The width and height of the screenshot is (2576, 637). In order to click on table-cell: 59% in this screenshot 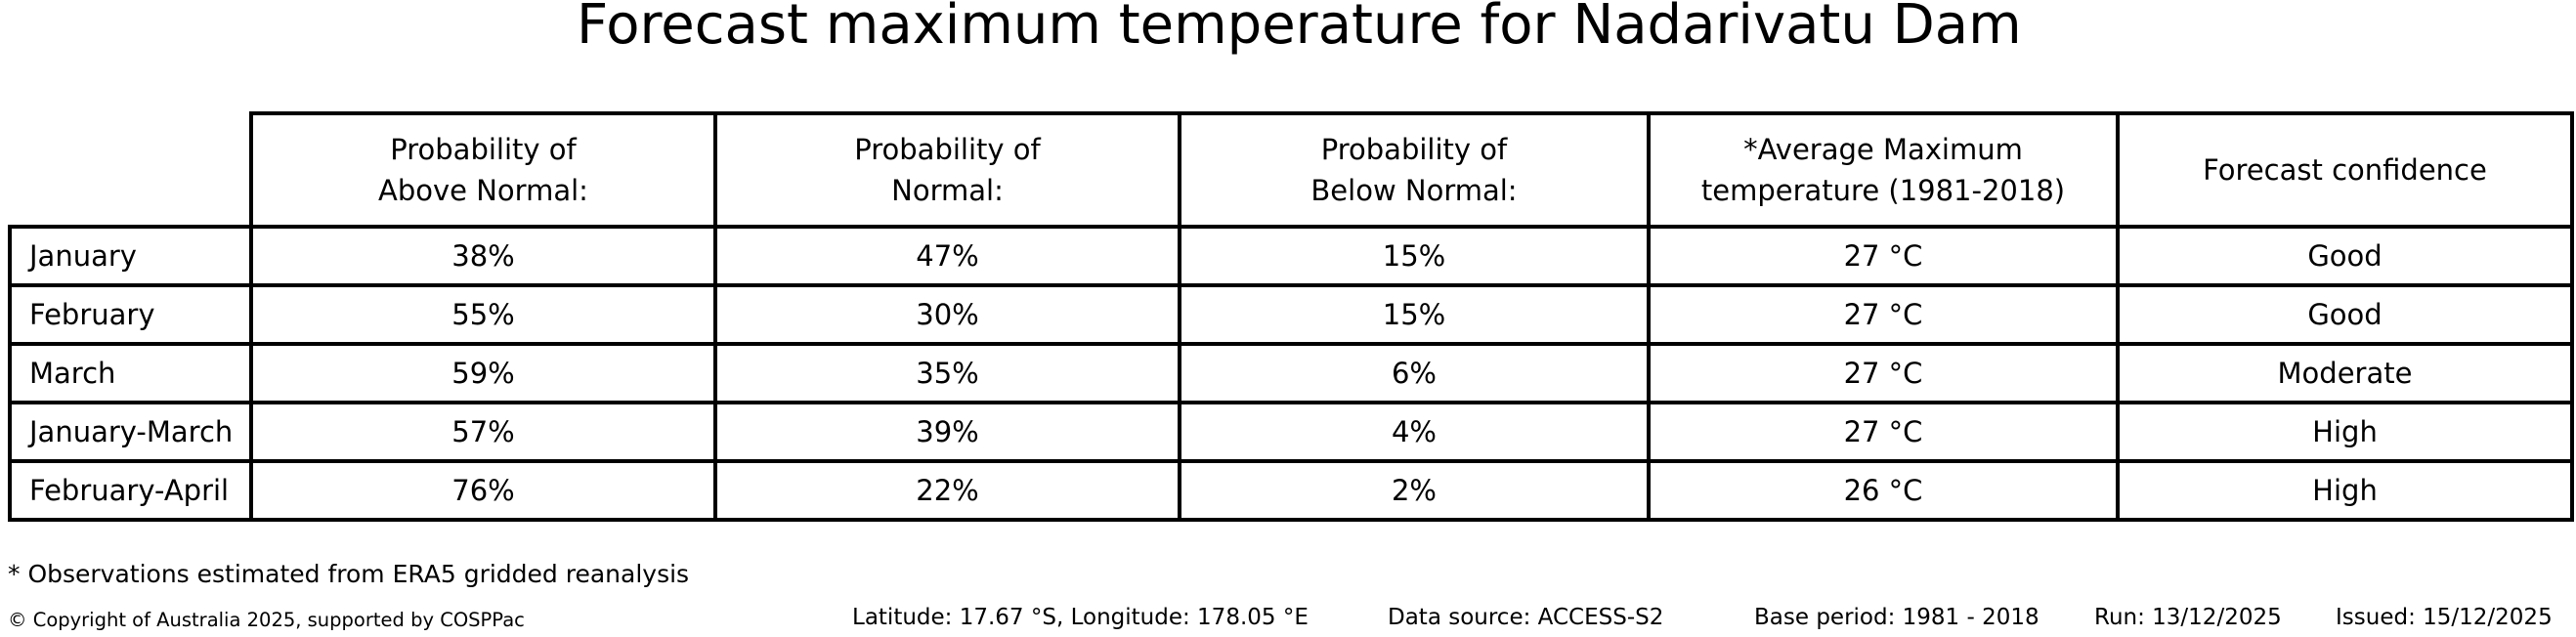, I will do `click(483, 373)`.